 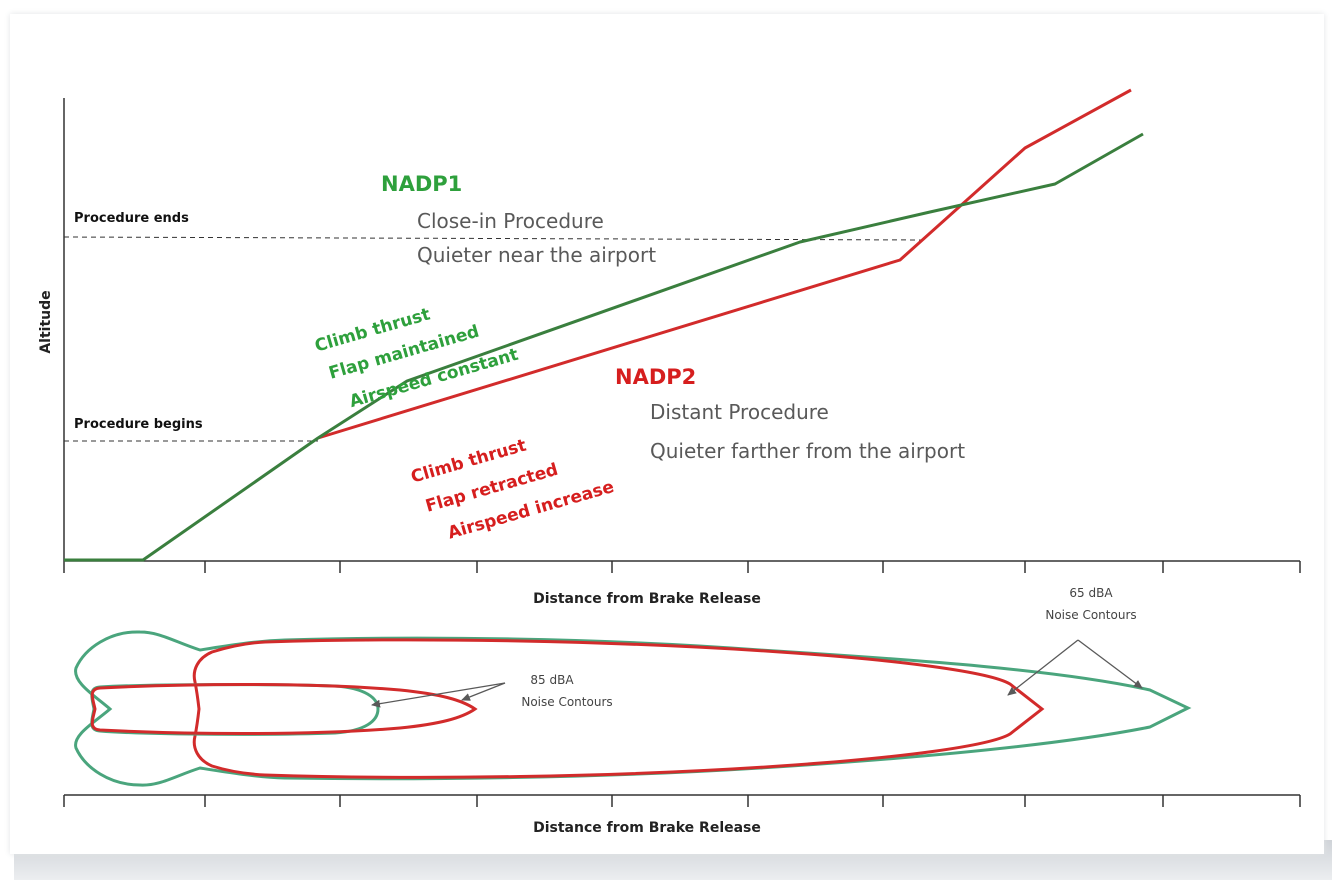 I want to click on label-85dba-level: 85 dBA, so click(x=552, y=680).